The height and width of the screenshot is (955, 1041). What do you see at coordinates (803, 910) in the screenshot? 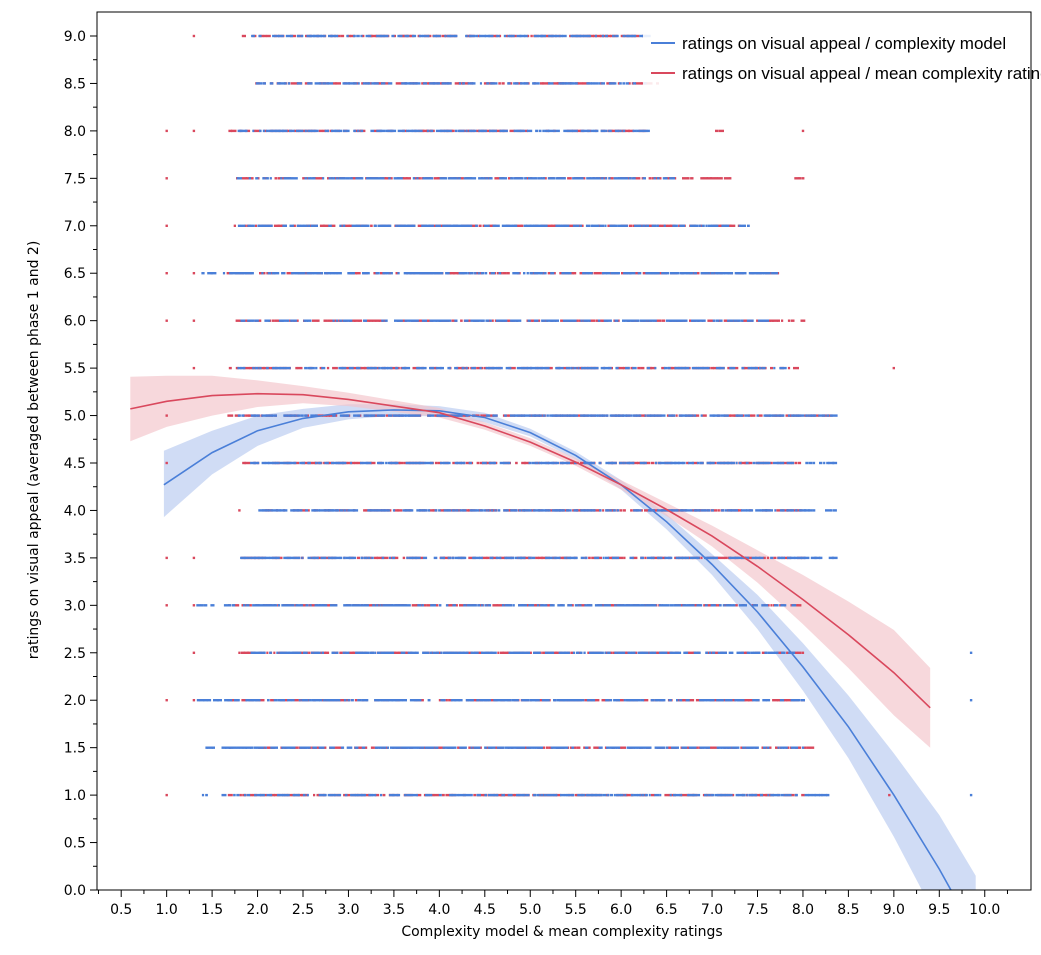
I see `x-tick-label: 8.0` at bounding box center [803, 910].